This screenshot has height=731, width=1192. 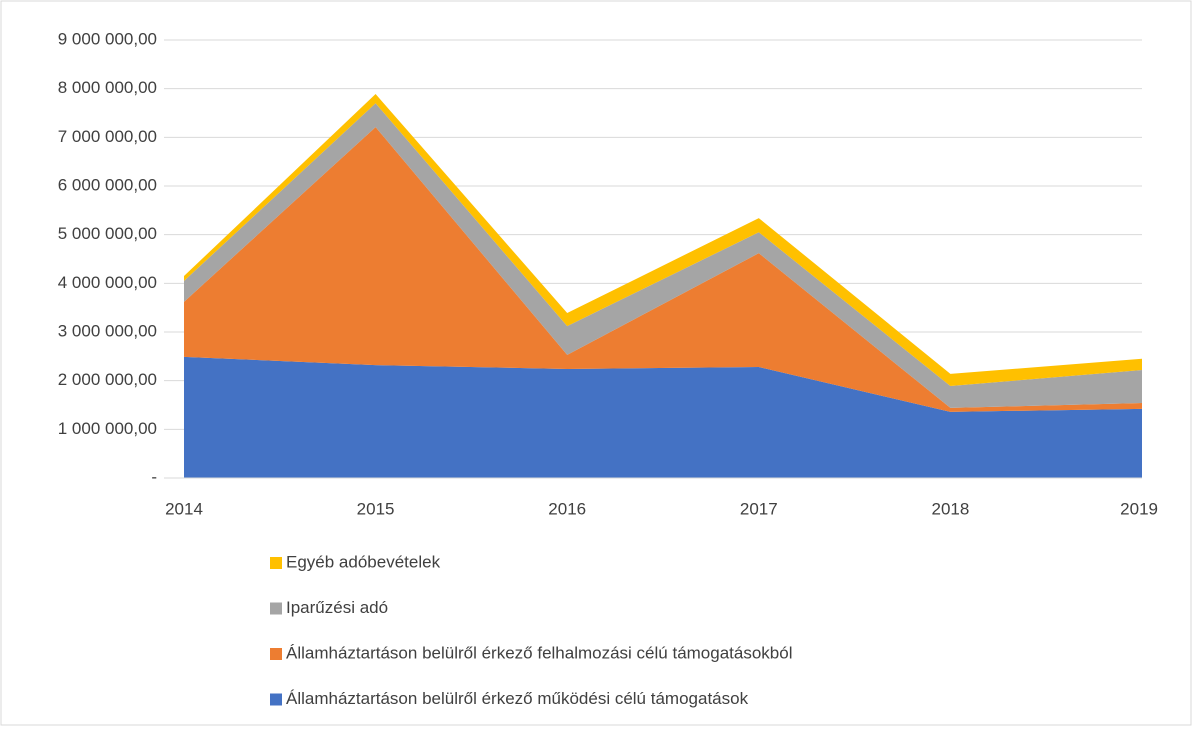 What do you see at coordinates (107, 379) in the screenshot?
I see `y-tick-label: 2 000 000,00` at bounding box center [107, 379].